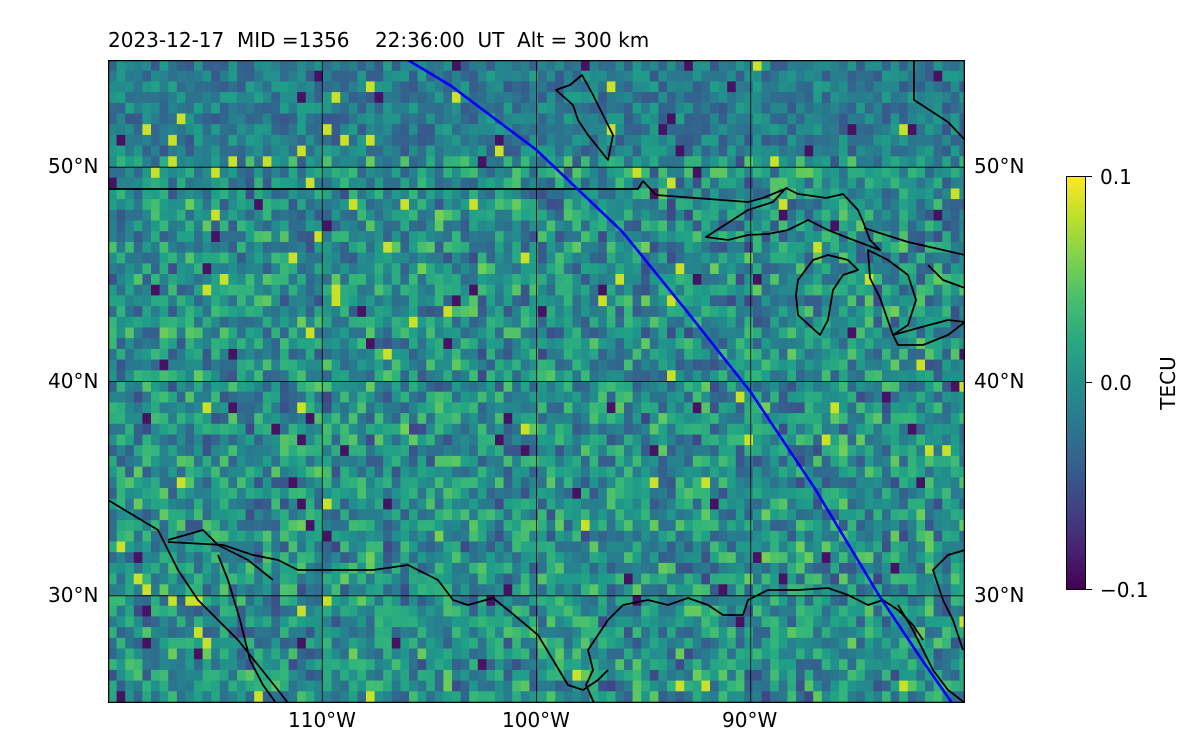 This screenshot has width=1200, height=750. I want to click on lat-label-left-30: 30°N, so click(73, 595).